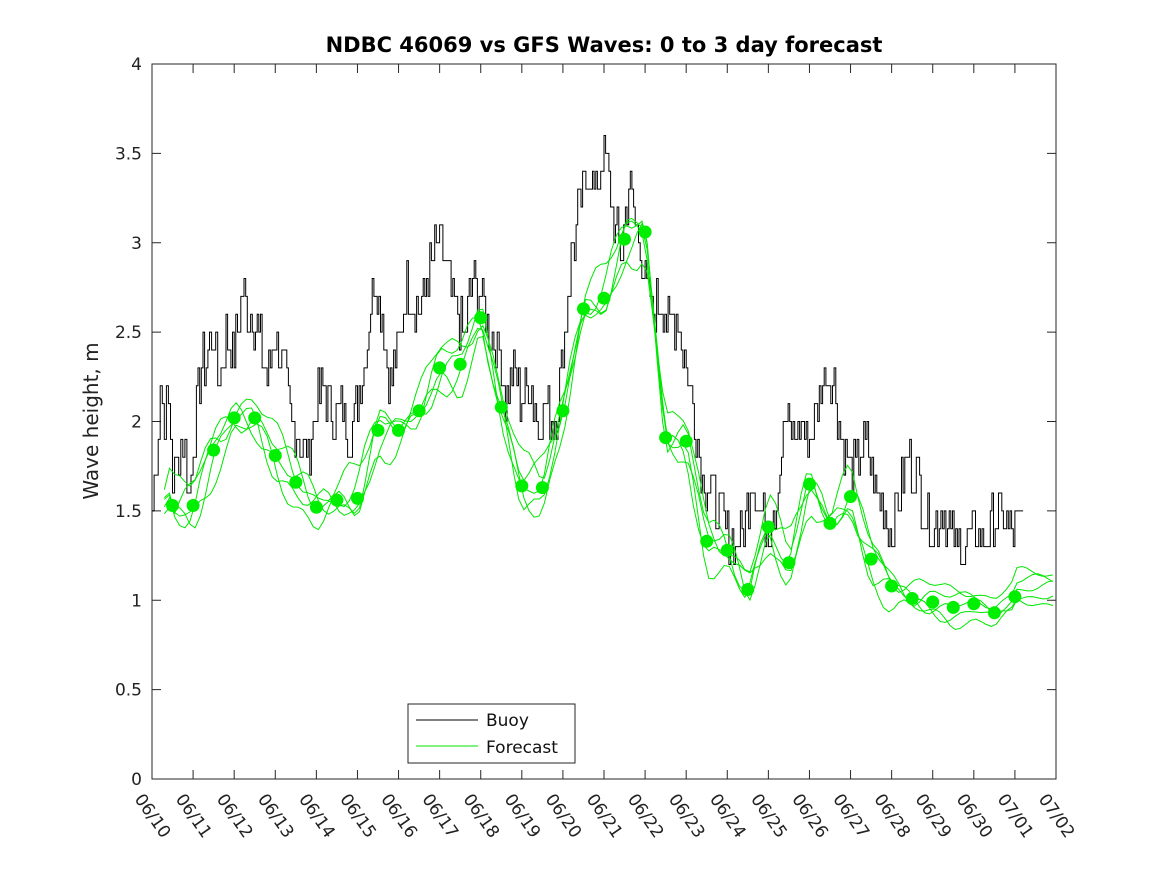 Image resolution: width=1167 pixels, height=875 pixels. Describe the element at coordinates (686, 816) in the screenshot. I see `x-tick-label: 06/23` at that location.